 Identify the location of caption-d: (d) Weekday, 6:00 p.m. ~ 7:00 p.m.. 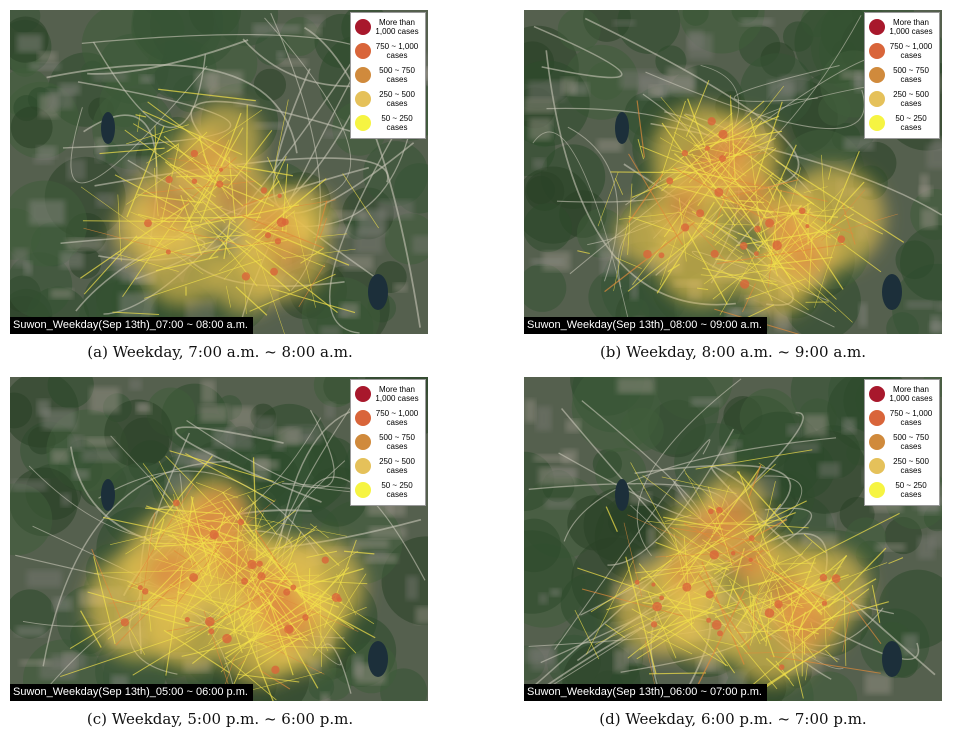
(733, 719).